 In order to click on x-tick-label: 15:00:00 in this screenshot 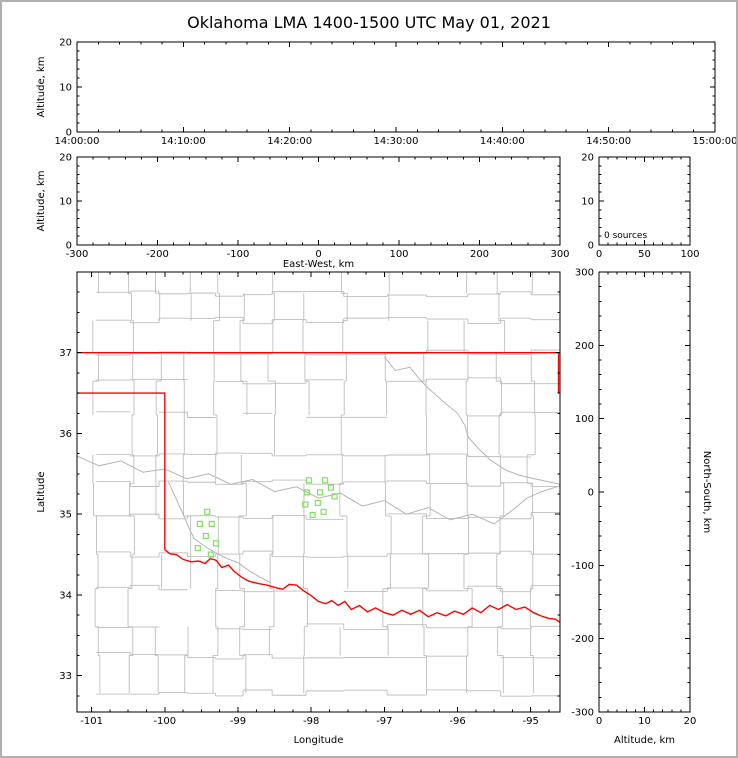, I will do `click(714, 141)`.